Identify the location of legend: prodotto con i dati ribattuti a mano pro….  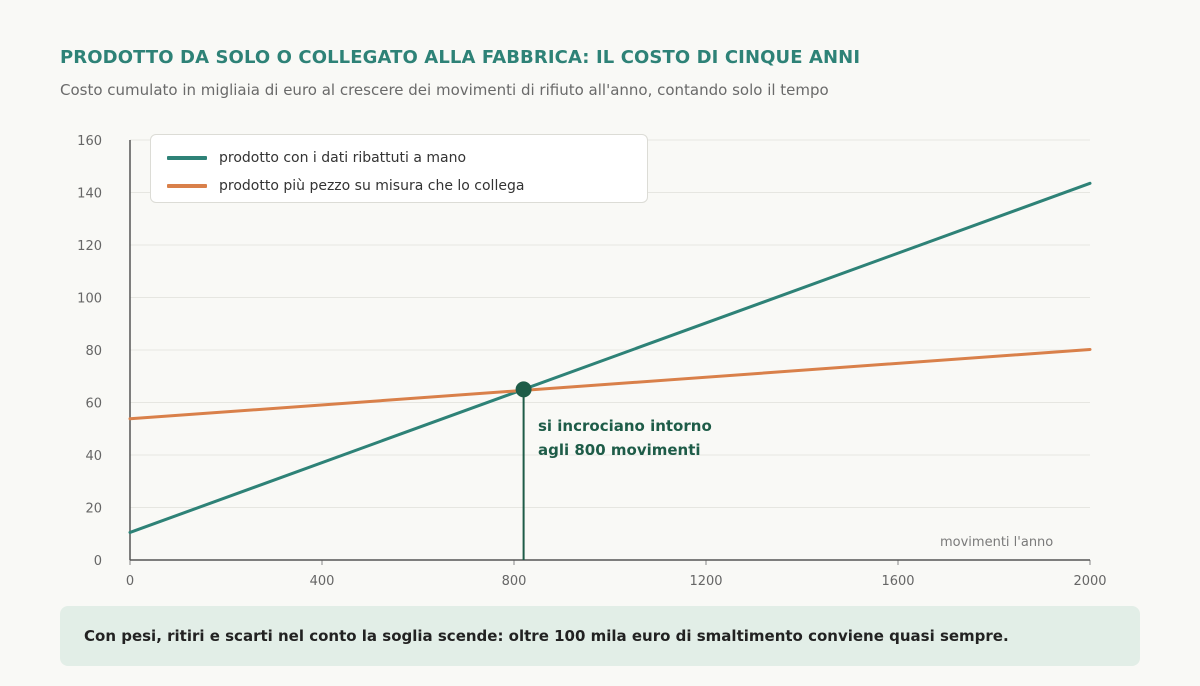
(399, 168).